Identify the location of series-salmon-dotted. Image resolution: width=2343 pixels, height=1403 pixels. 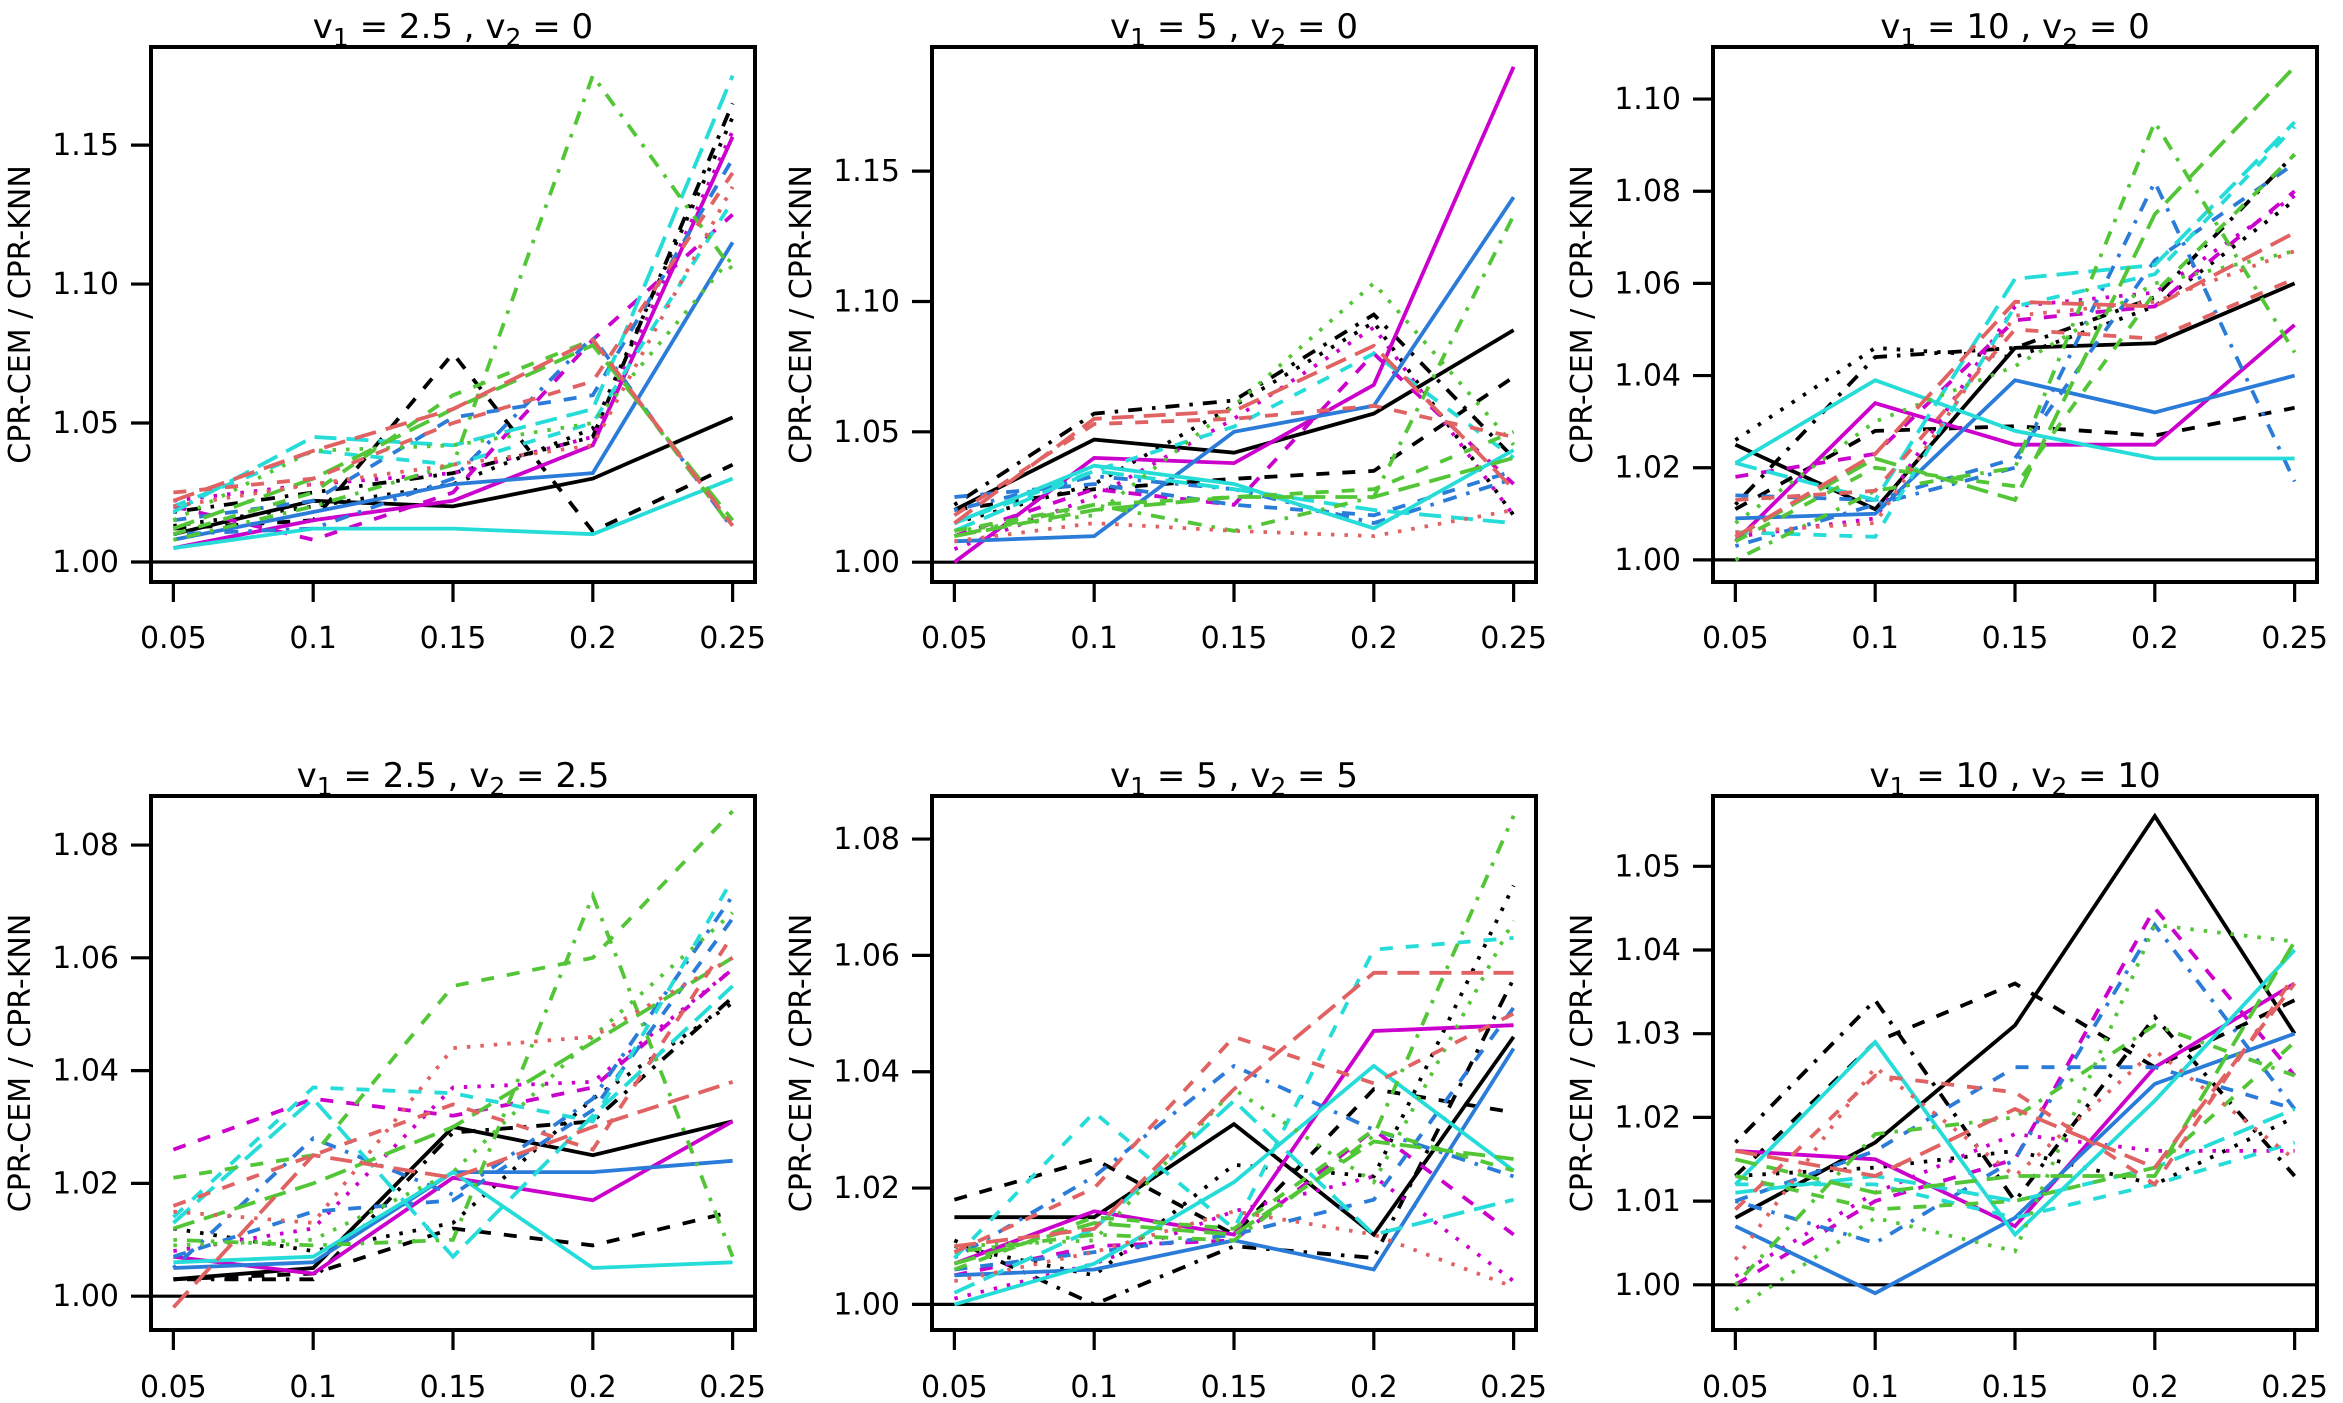
(1234, 1249).